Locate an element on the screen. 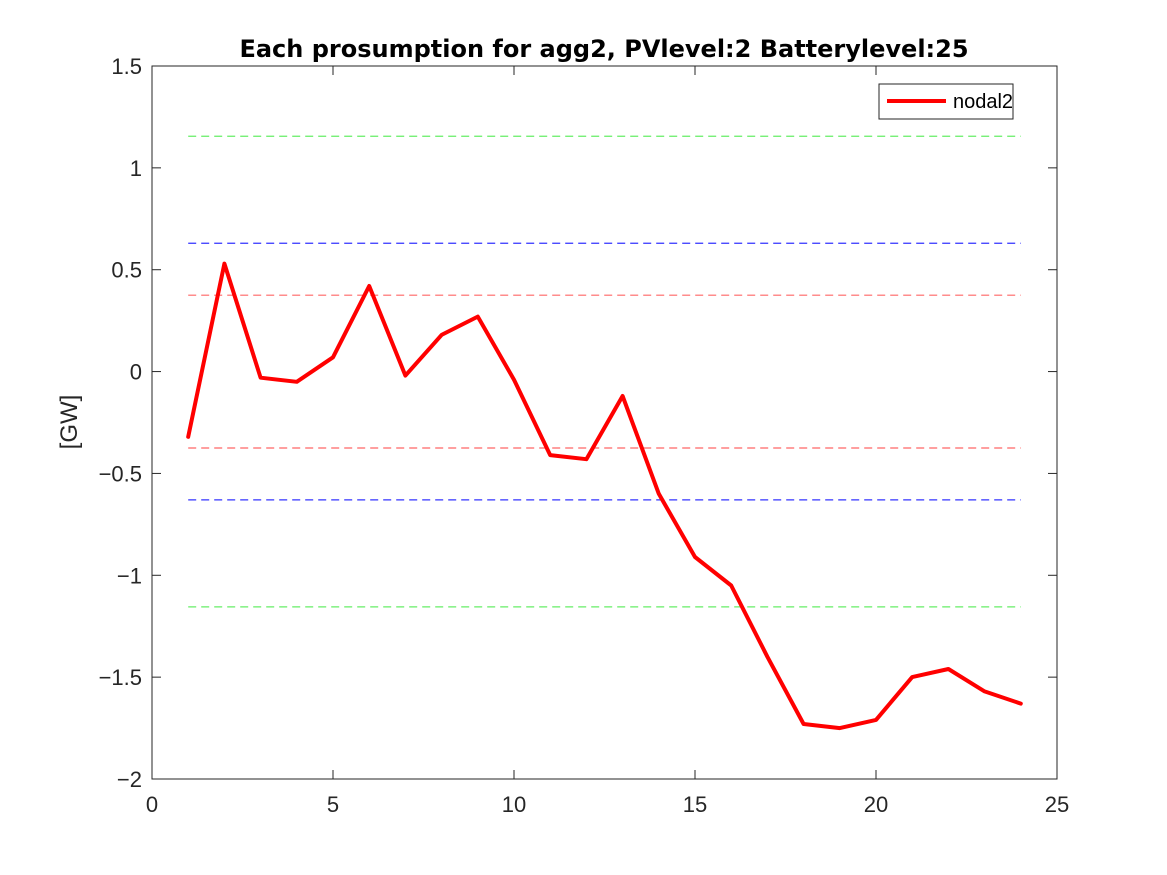  x-tick-label: 10 is located at coordinates (514, 804).